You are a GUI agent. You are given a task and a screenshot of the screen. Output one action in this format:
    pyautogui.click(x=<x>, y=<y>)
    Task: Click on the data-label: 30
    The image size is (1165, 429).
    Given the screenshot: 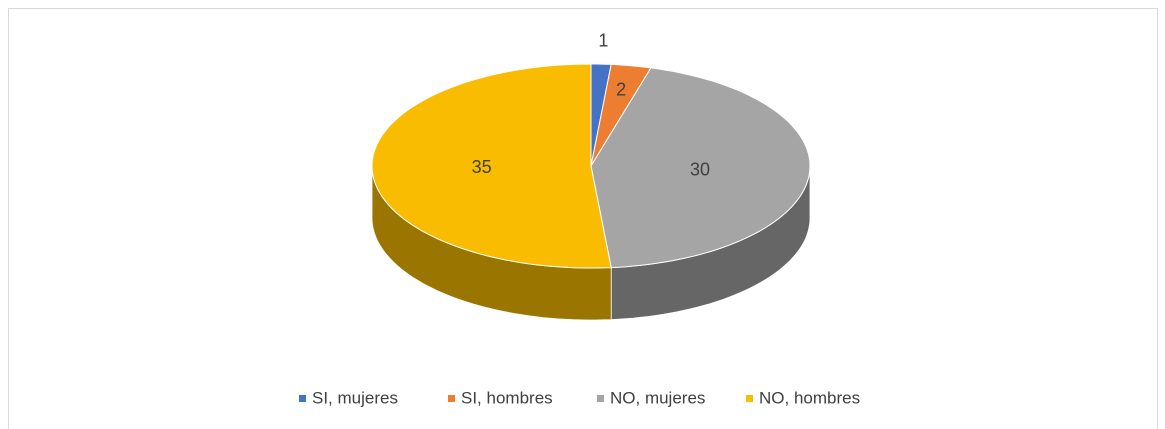 What is the action you would take?
    pyautogui.click(x=700, y=169)
    